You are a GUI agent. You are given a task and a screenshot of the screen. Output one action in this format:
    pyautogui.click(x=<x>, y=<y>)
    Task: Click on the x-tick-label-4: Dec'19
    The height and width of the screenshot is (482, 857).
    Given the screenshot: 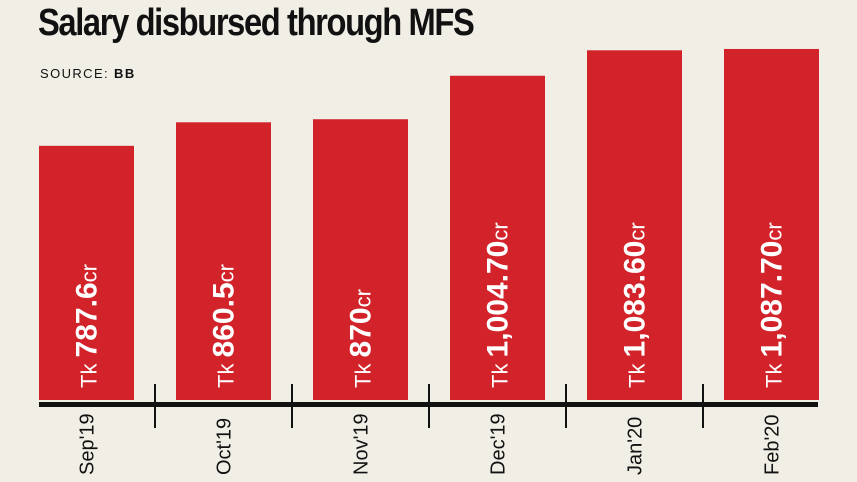 What is the action you would take?
    pyautogui.click(x=499, y=444)
    